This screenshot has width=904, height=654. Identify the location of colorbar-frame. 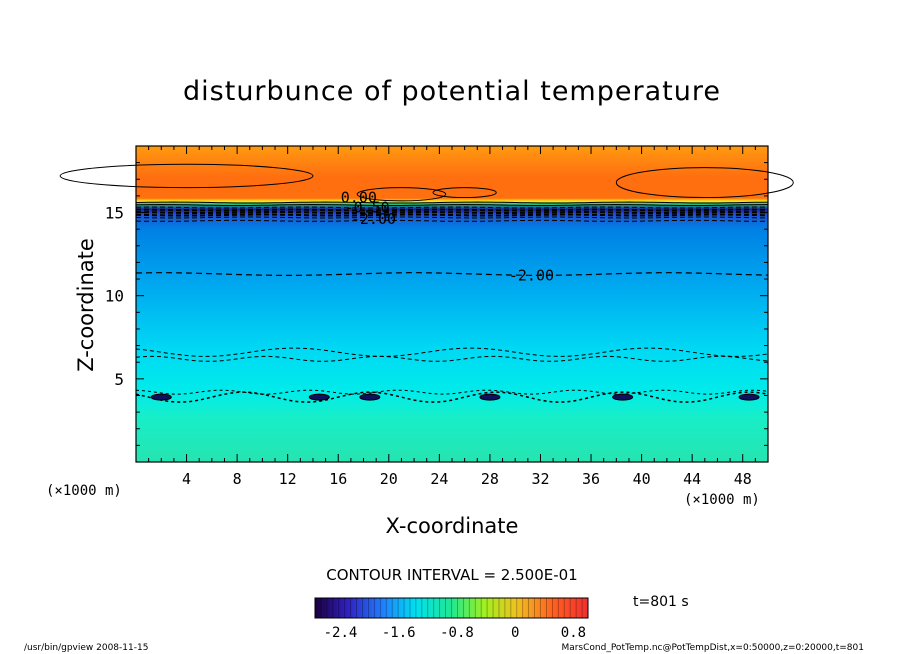
(451, 608).